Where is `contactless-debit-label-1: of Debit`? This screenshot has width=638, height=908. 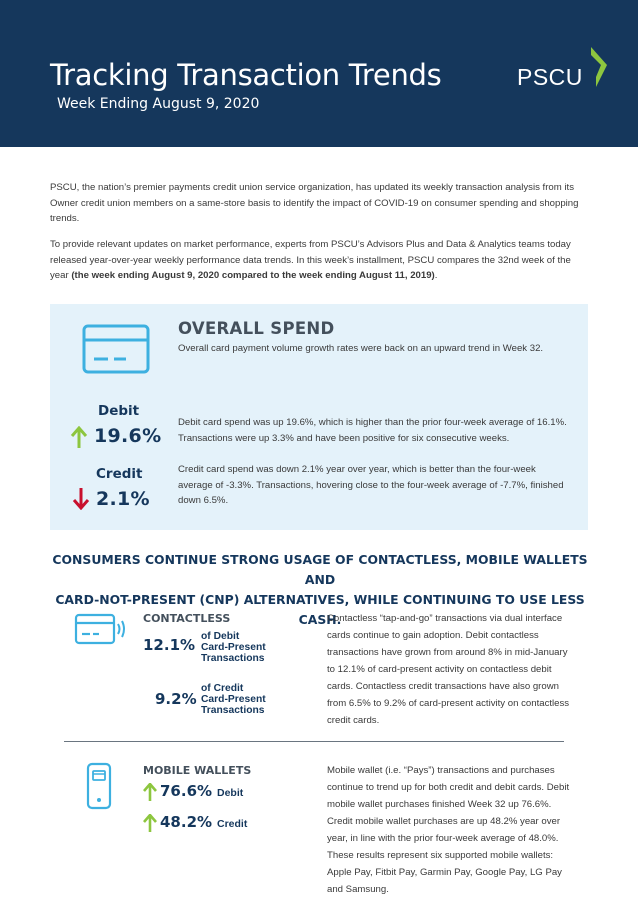 contactless-debit-label-1: of Debit is located at coordinates (220, 636).